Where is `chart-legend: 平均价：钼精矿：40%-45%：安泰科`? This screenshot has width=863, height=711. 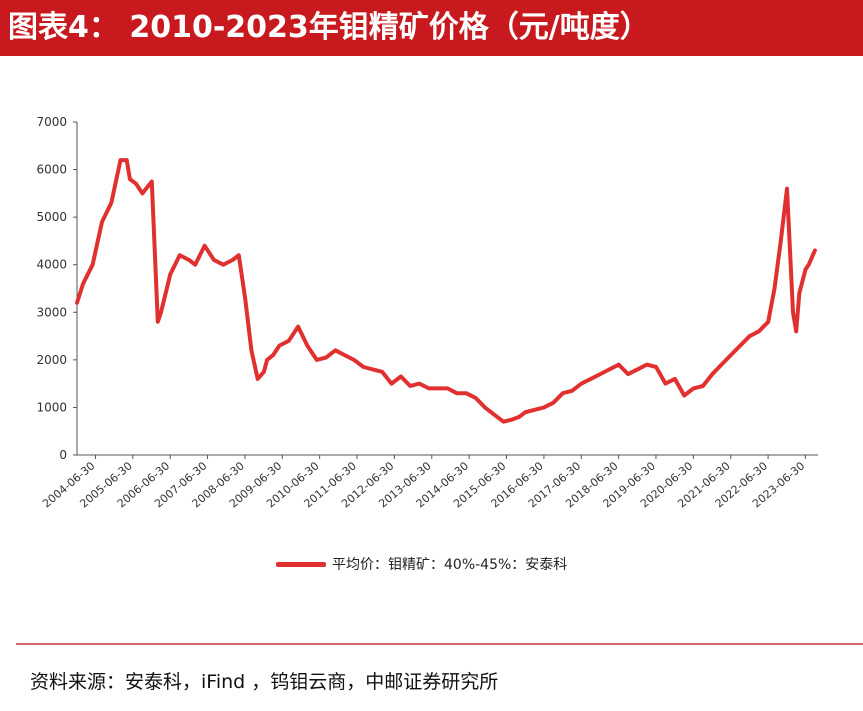
chart-legend: 平均价：钼精矿：40%-45%：安泰科 is located at coordinates (421, 564).